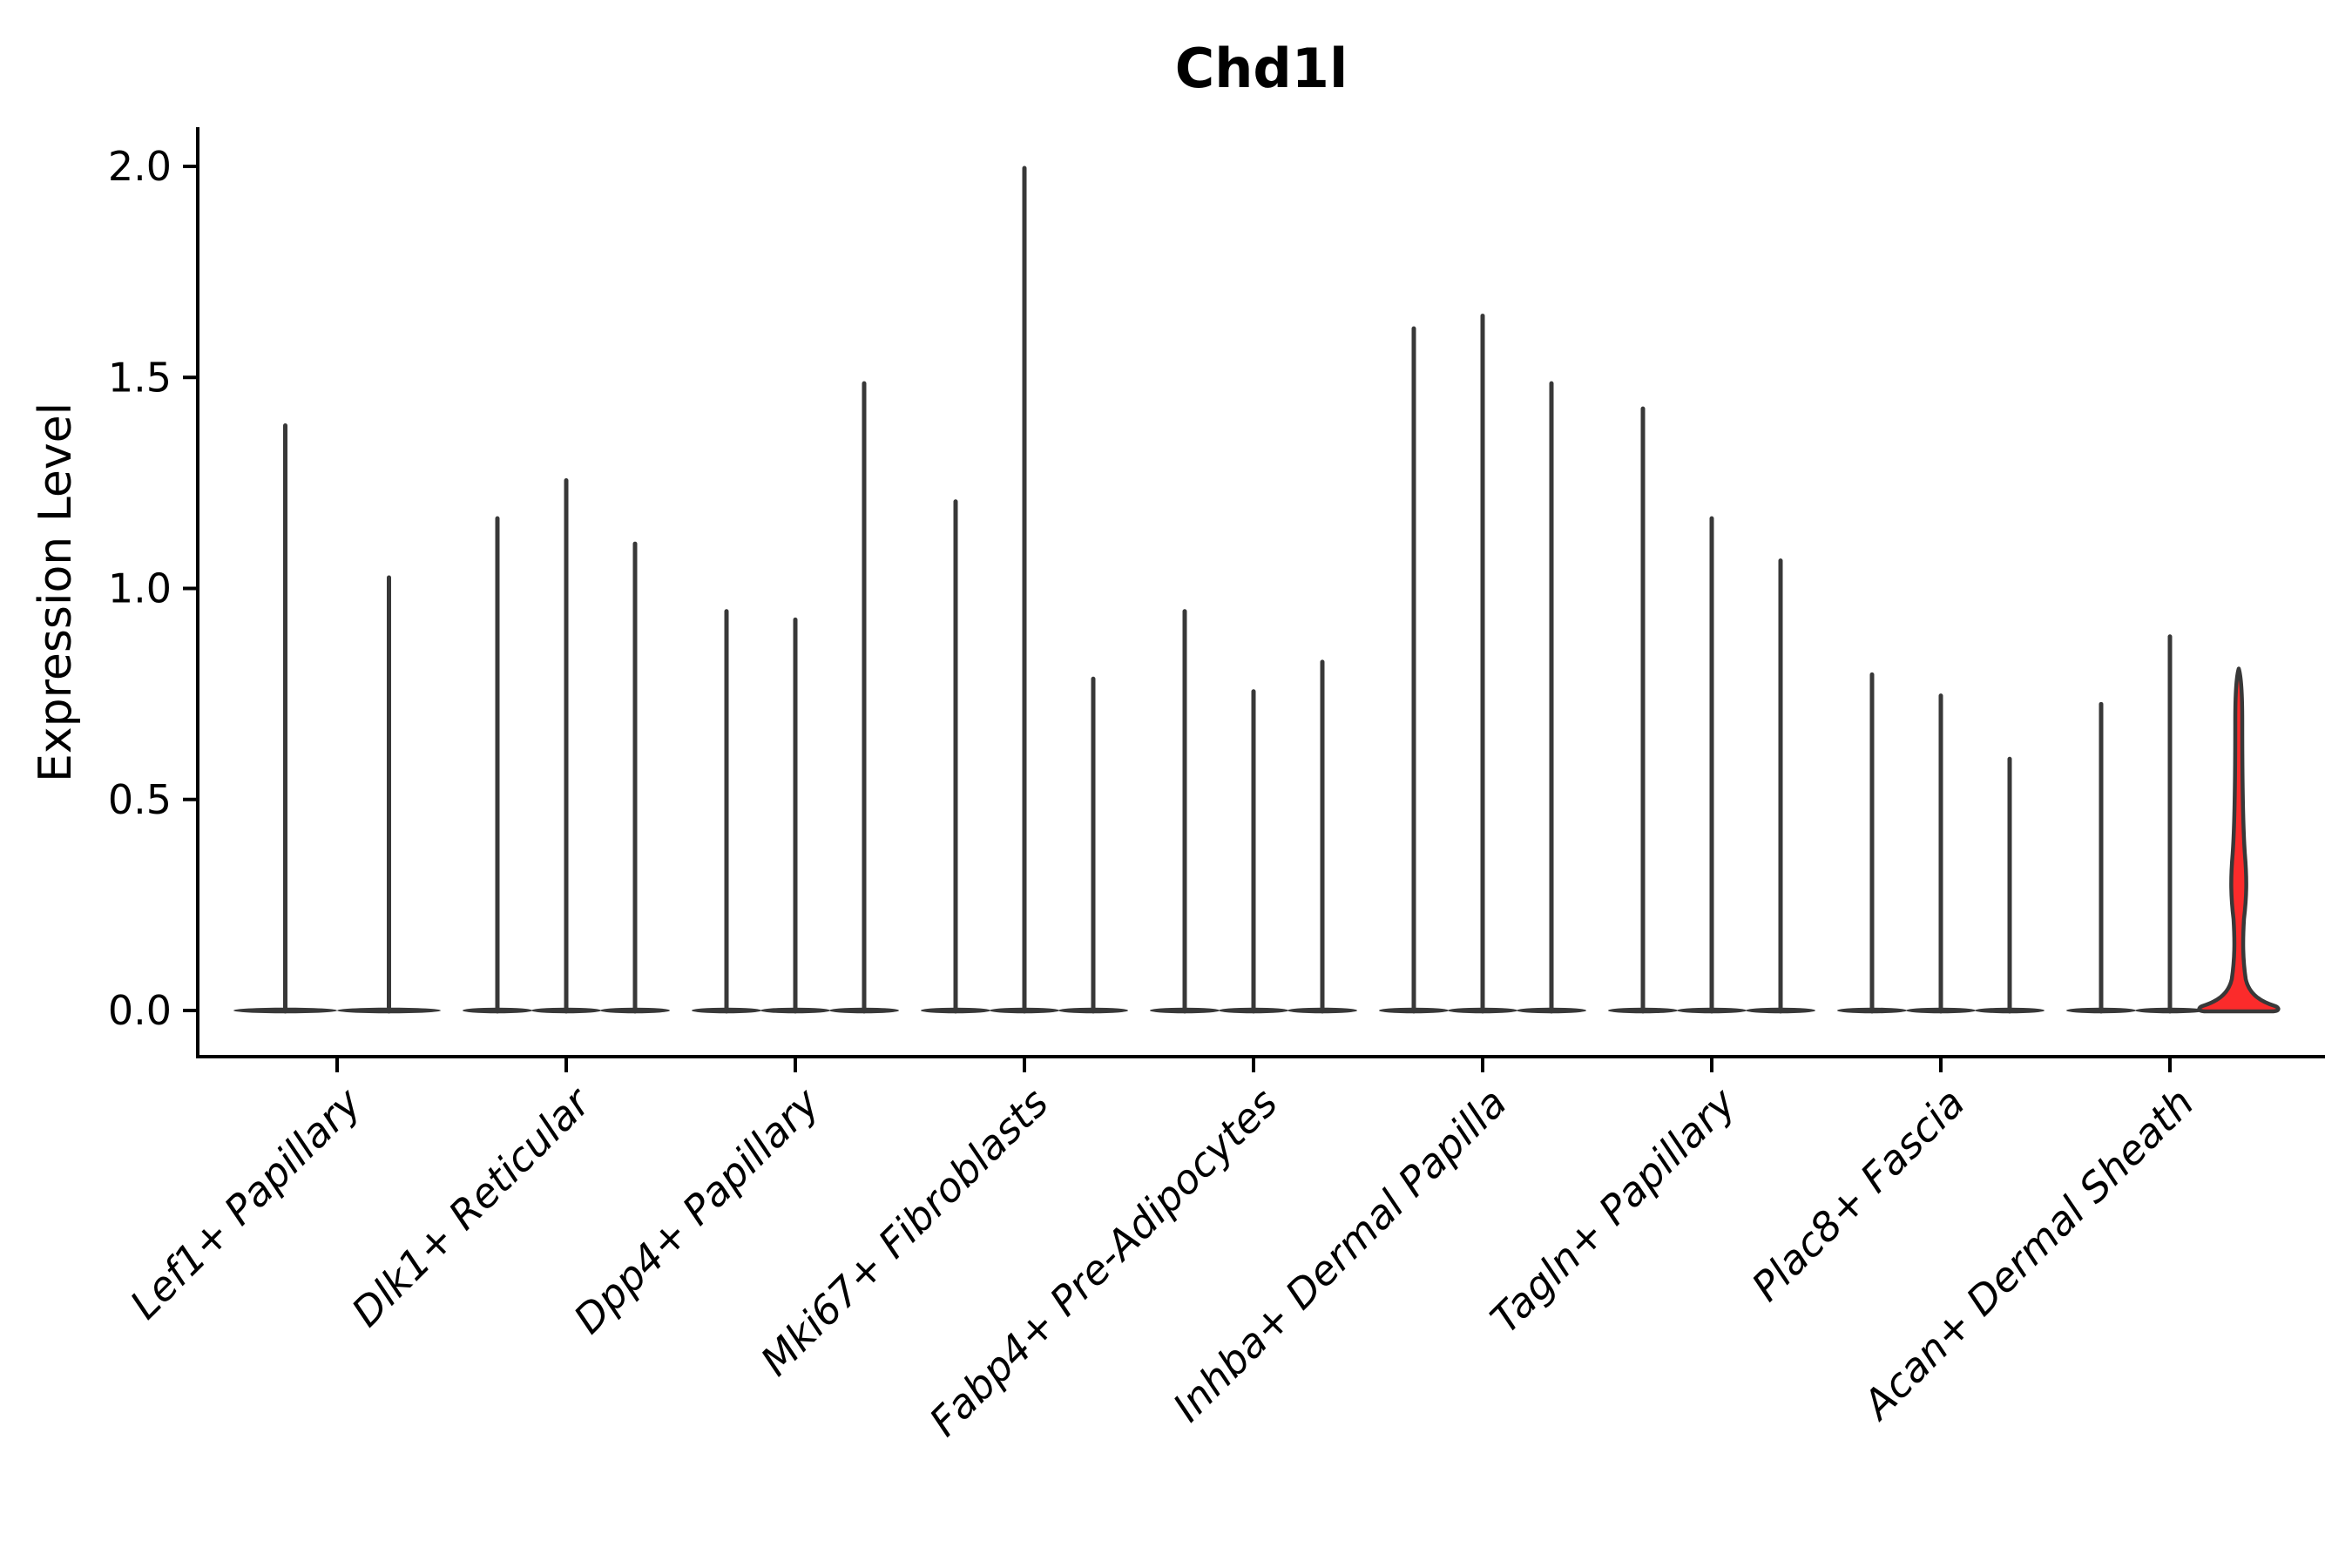 This screenshot has height=1568, width=2352. I want to click on x-tick-label: Lef1+ Papillary, so click(245, 1203).